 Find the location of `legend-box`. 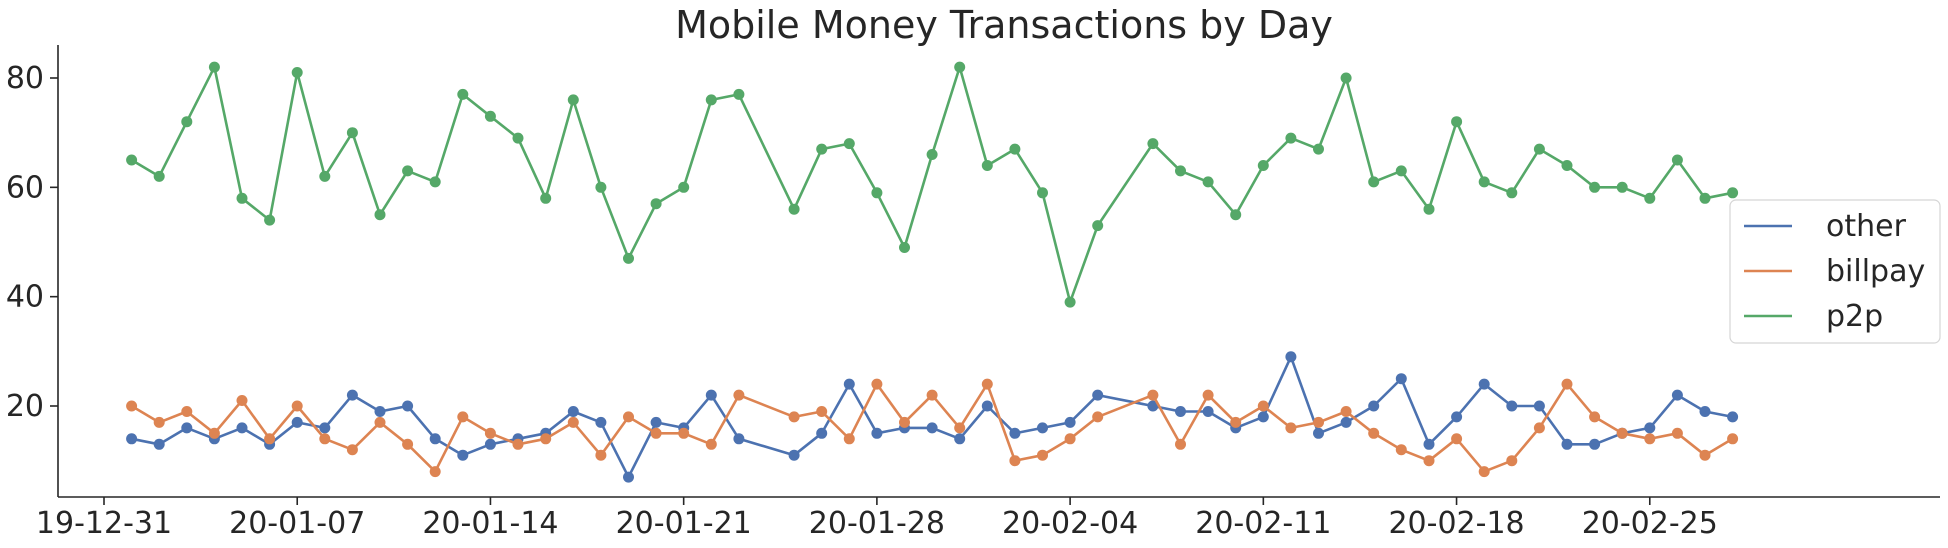

legend-box is located at coordinates (1835, 271).